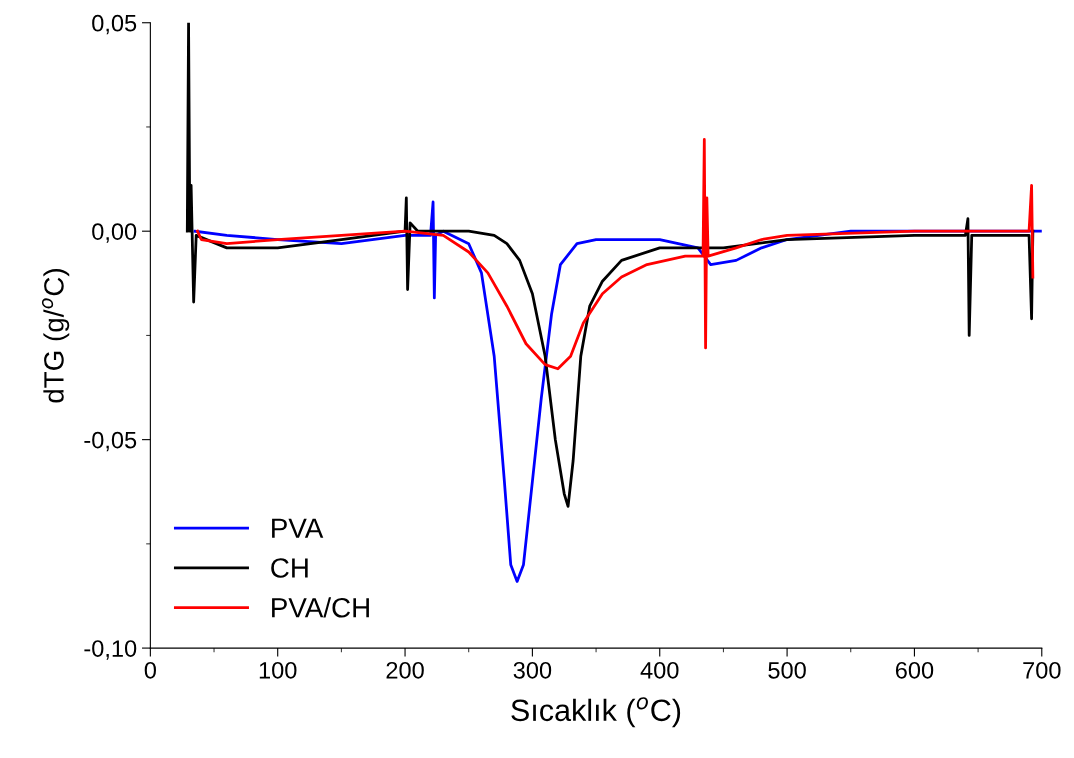  I want to click on x-tick-label: 0, so click(150, 670).